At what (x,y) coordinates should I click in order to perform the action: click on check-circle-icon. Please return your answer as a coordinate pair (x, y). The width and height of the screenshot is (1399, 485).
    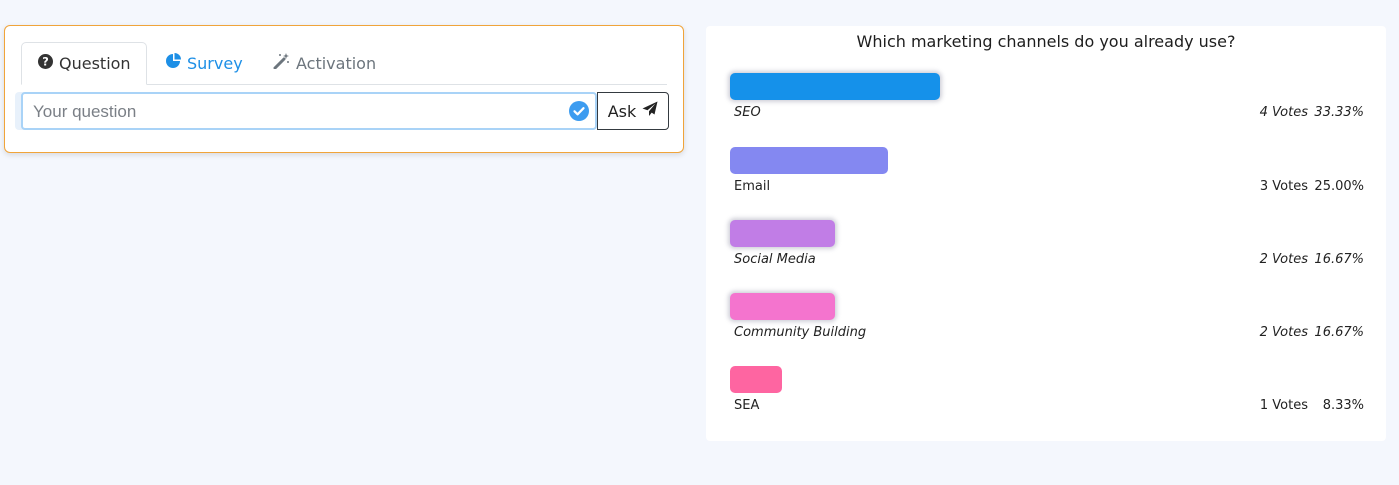
    Looking at the image, I should click on (579, 111).